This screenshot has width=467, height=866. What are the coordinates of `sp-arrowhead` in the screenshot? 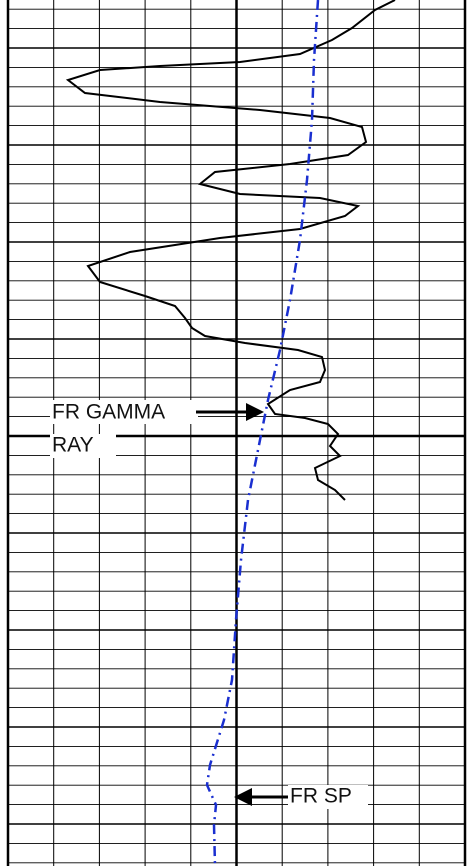 It's located at (243, 797).